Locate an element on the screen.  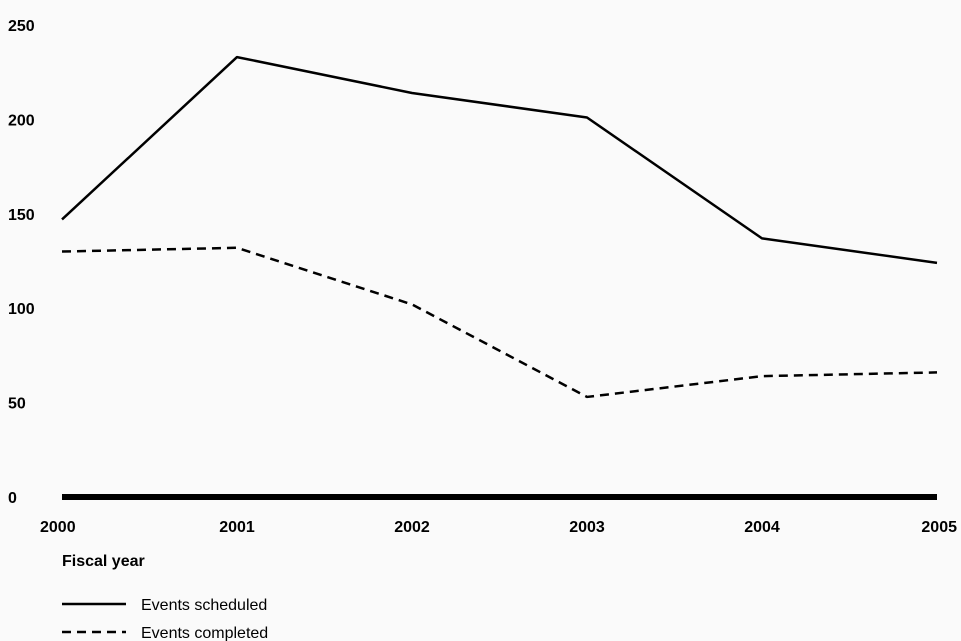
legend-label: Events scheduled is located at coordinates (204, 605).